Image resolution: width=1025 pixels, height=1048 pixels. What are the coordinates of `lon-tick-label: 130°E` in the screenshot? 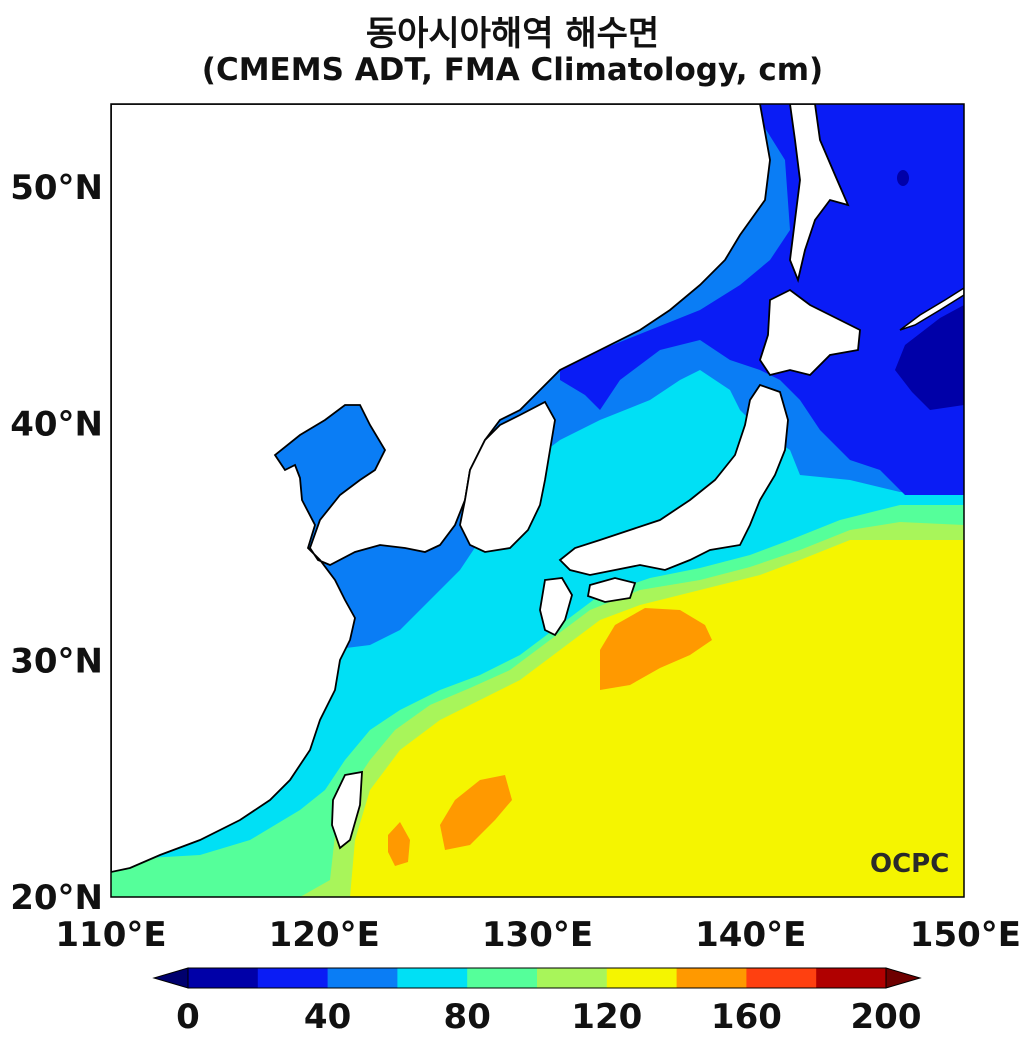 It's located at (537, 935).